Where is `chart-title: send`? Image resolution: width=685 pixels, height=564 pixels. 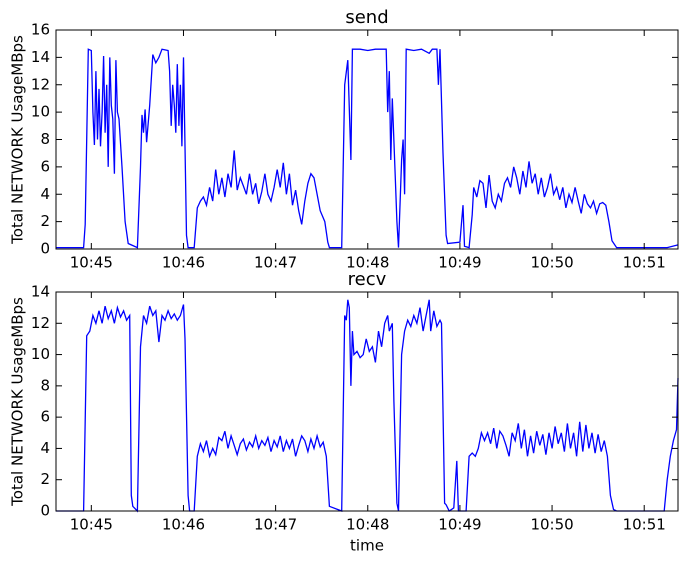 chart-title: send is located at coordinates (366, 17).